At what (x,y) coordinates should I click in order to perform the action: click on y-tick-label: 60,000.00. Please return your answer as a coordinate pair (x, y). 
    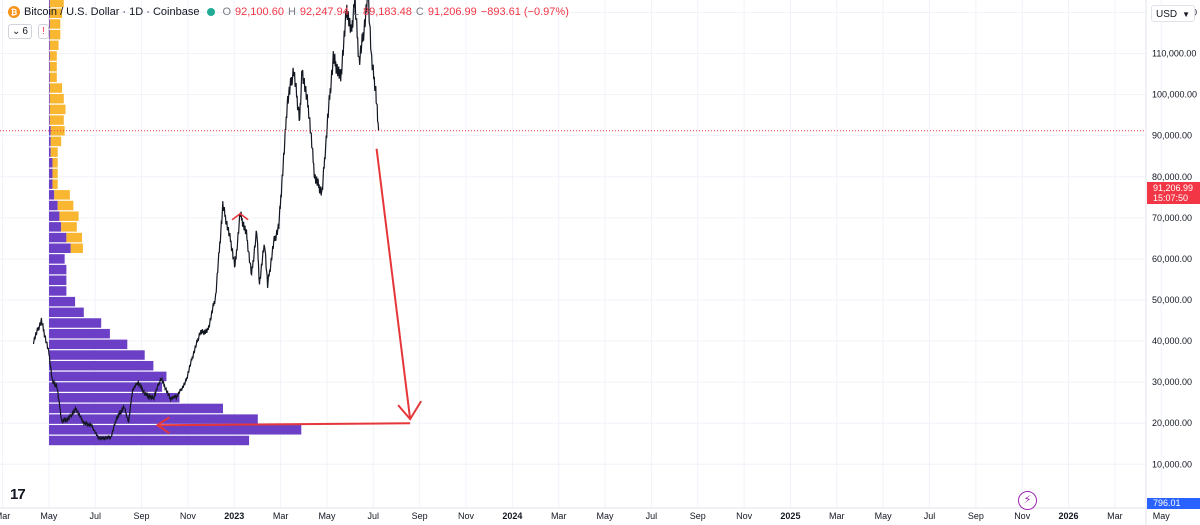
    Looking at the image, I should click on (1172, 259).